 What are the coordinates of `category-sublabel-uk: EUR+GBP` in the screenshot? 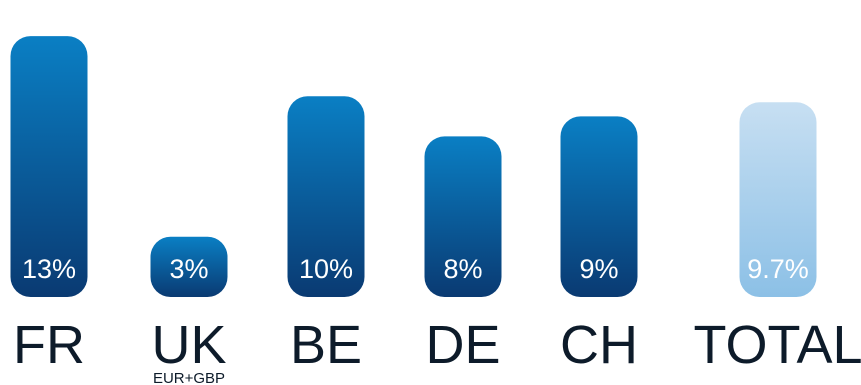 It's located at (189, 377).